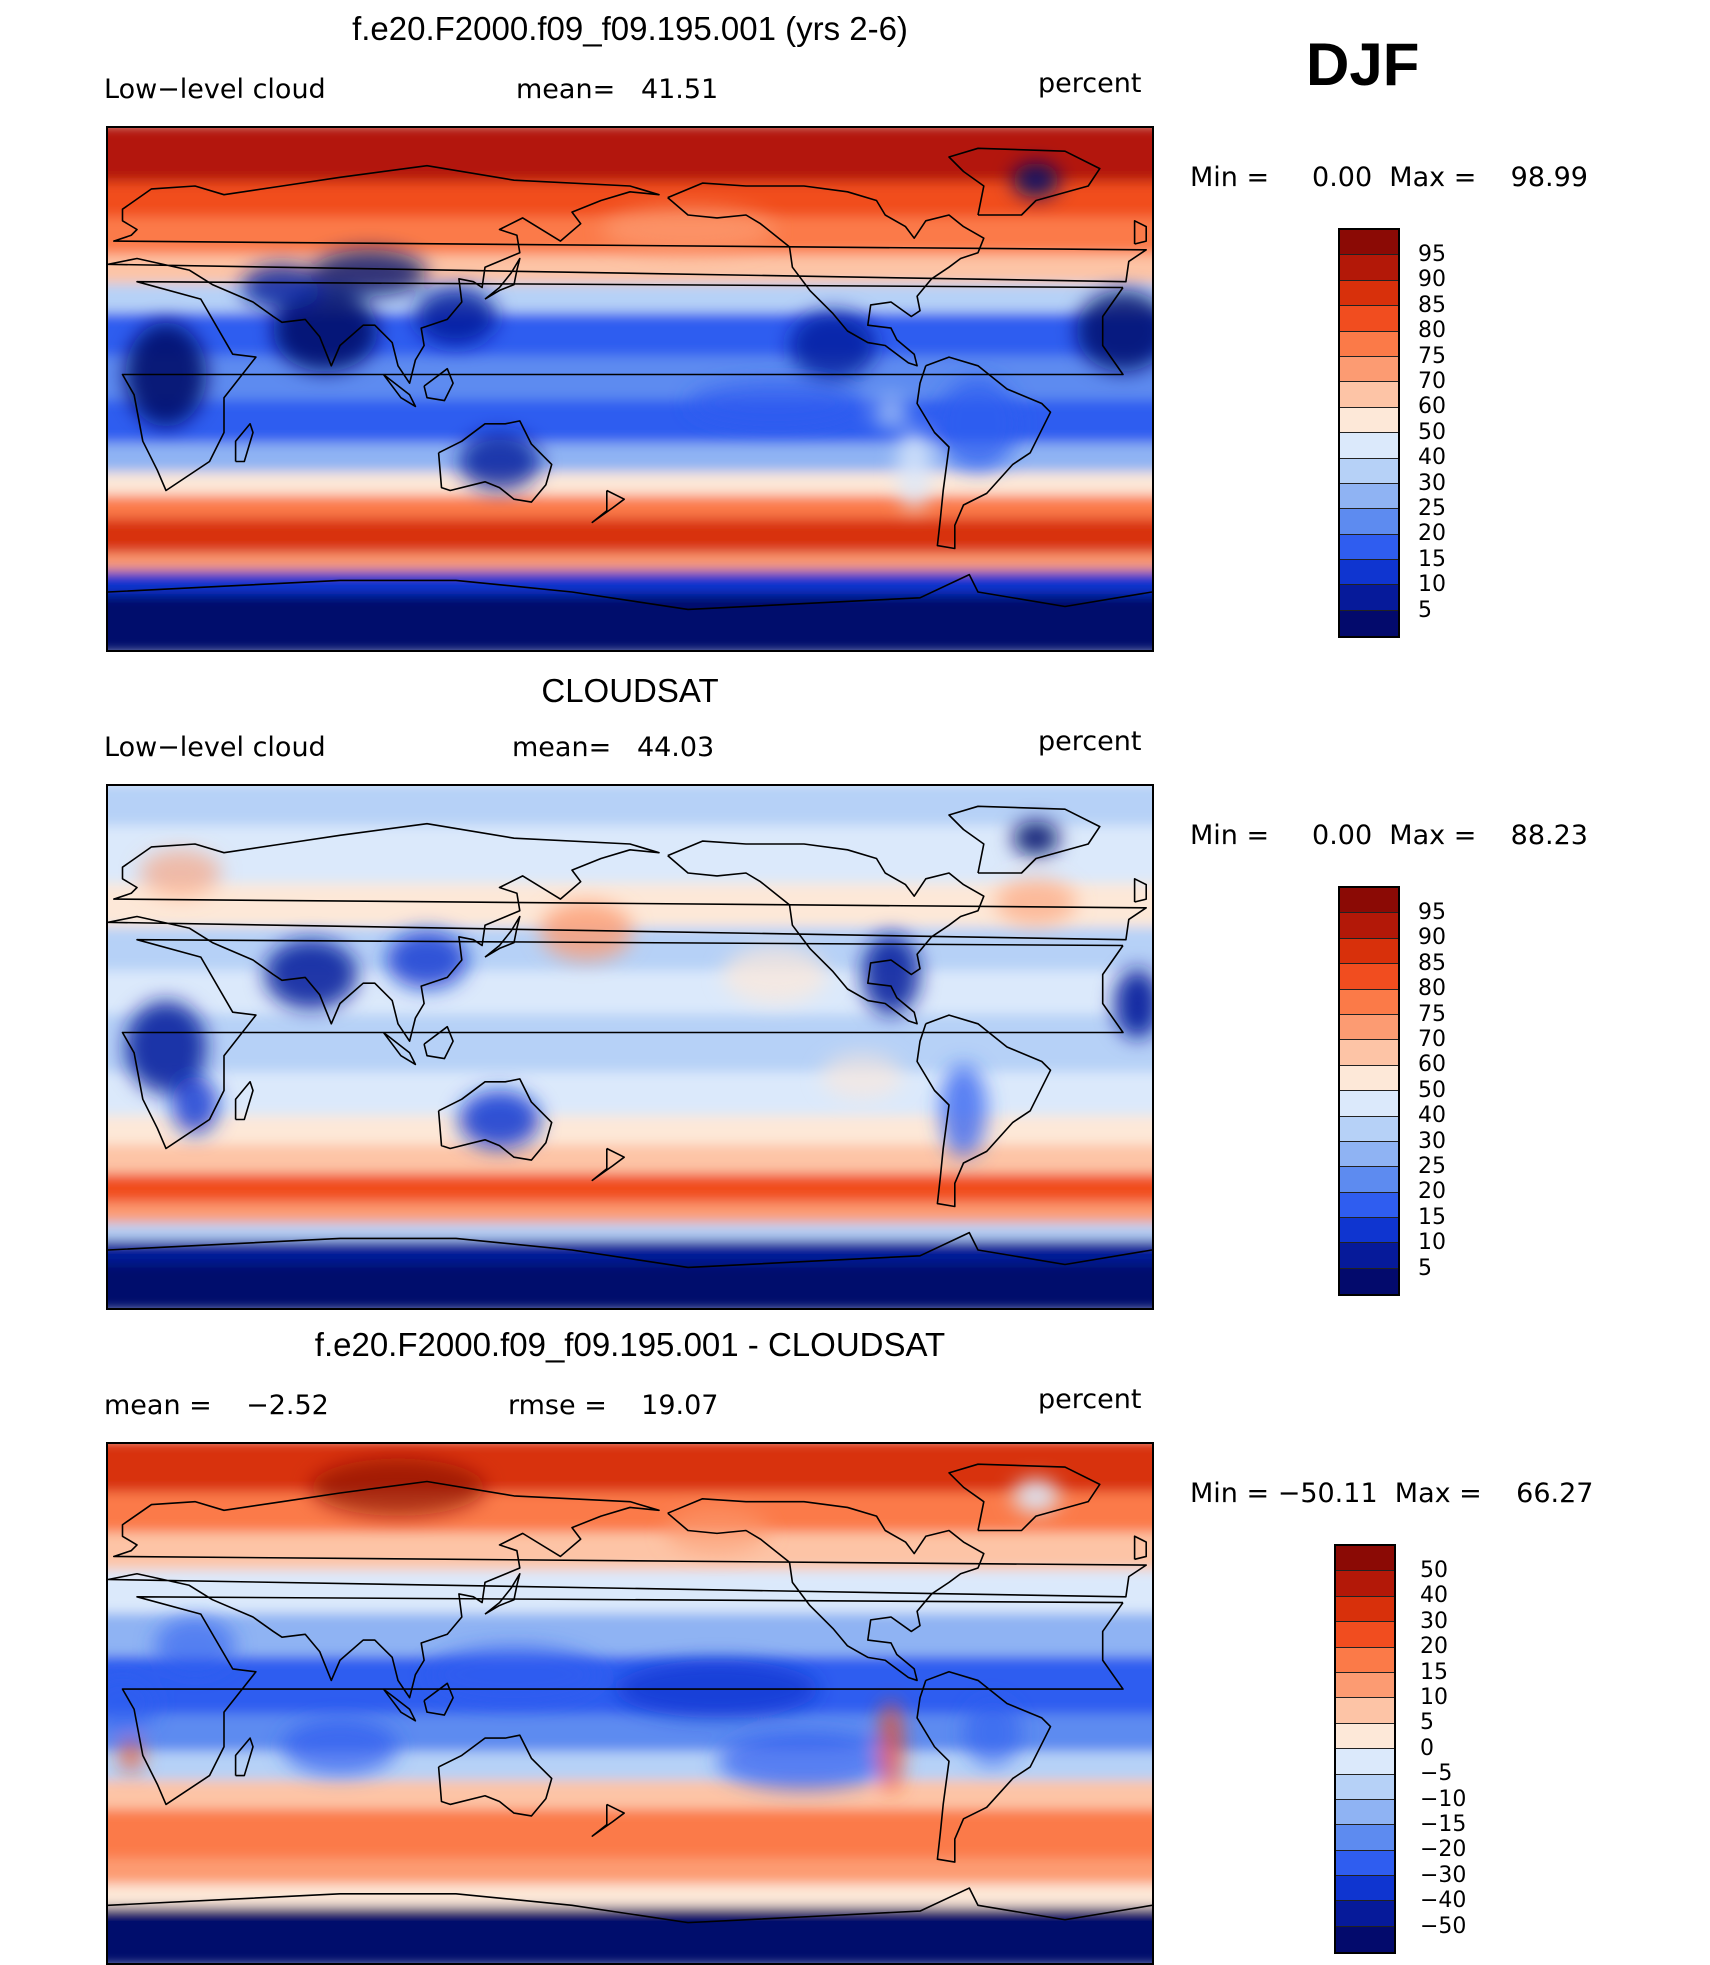 The width and height of the screenshot is (1710, 1965). I want to click on panel-3-rmse: rmse = 19.07, so click(613, 1405).